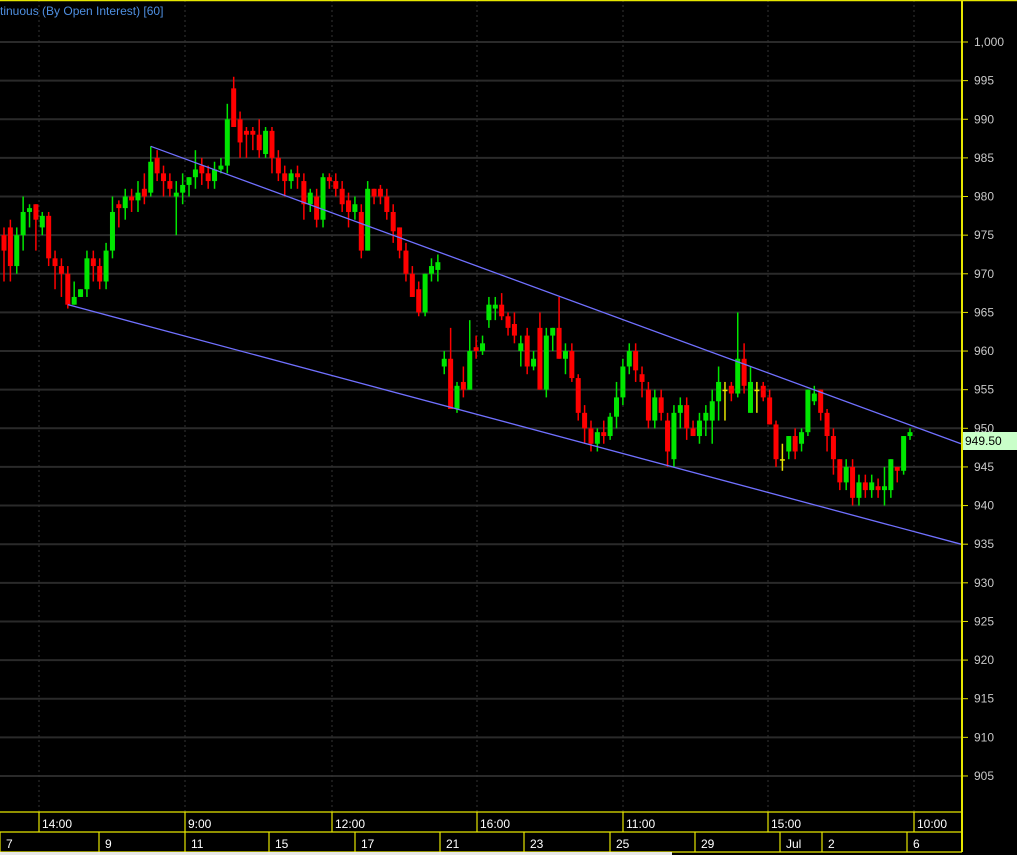 The width and height of the screenshot is (1017, 855). What do you see at coordinates (984, 119) in the screenshot?
I see `y-tick-label: 990` at bounding box center [984, 119].